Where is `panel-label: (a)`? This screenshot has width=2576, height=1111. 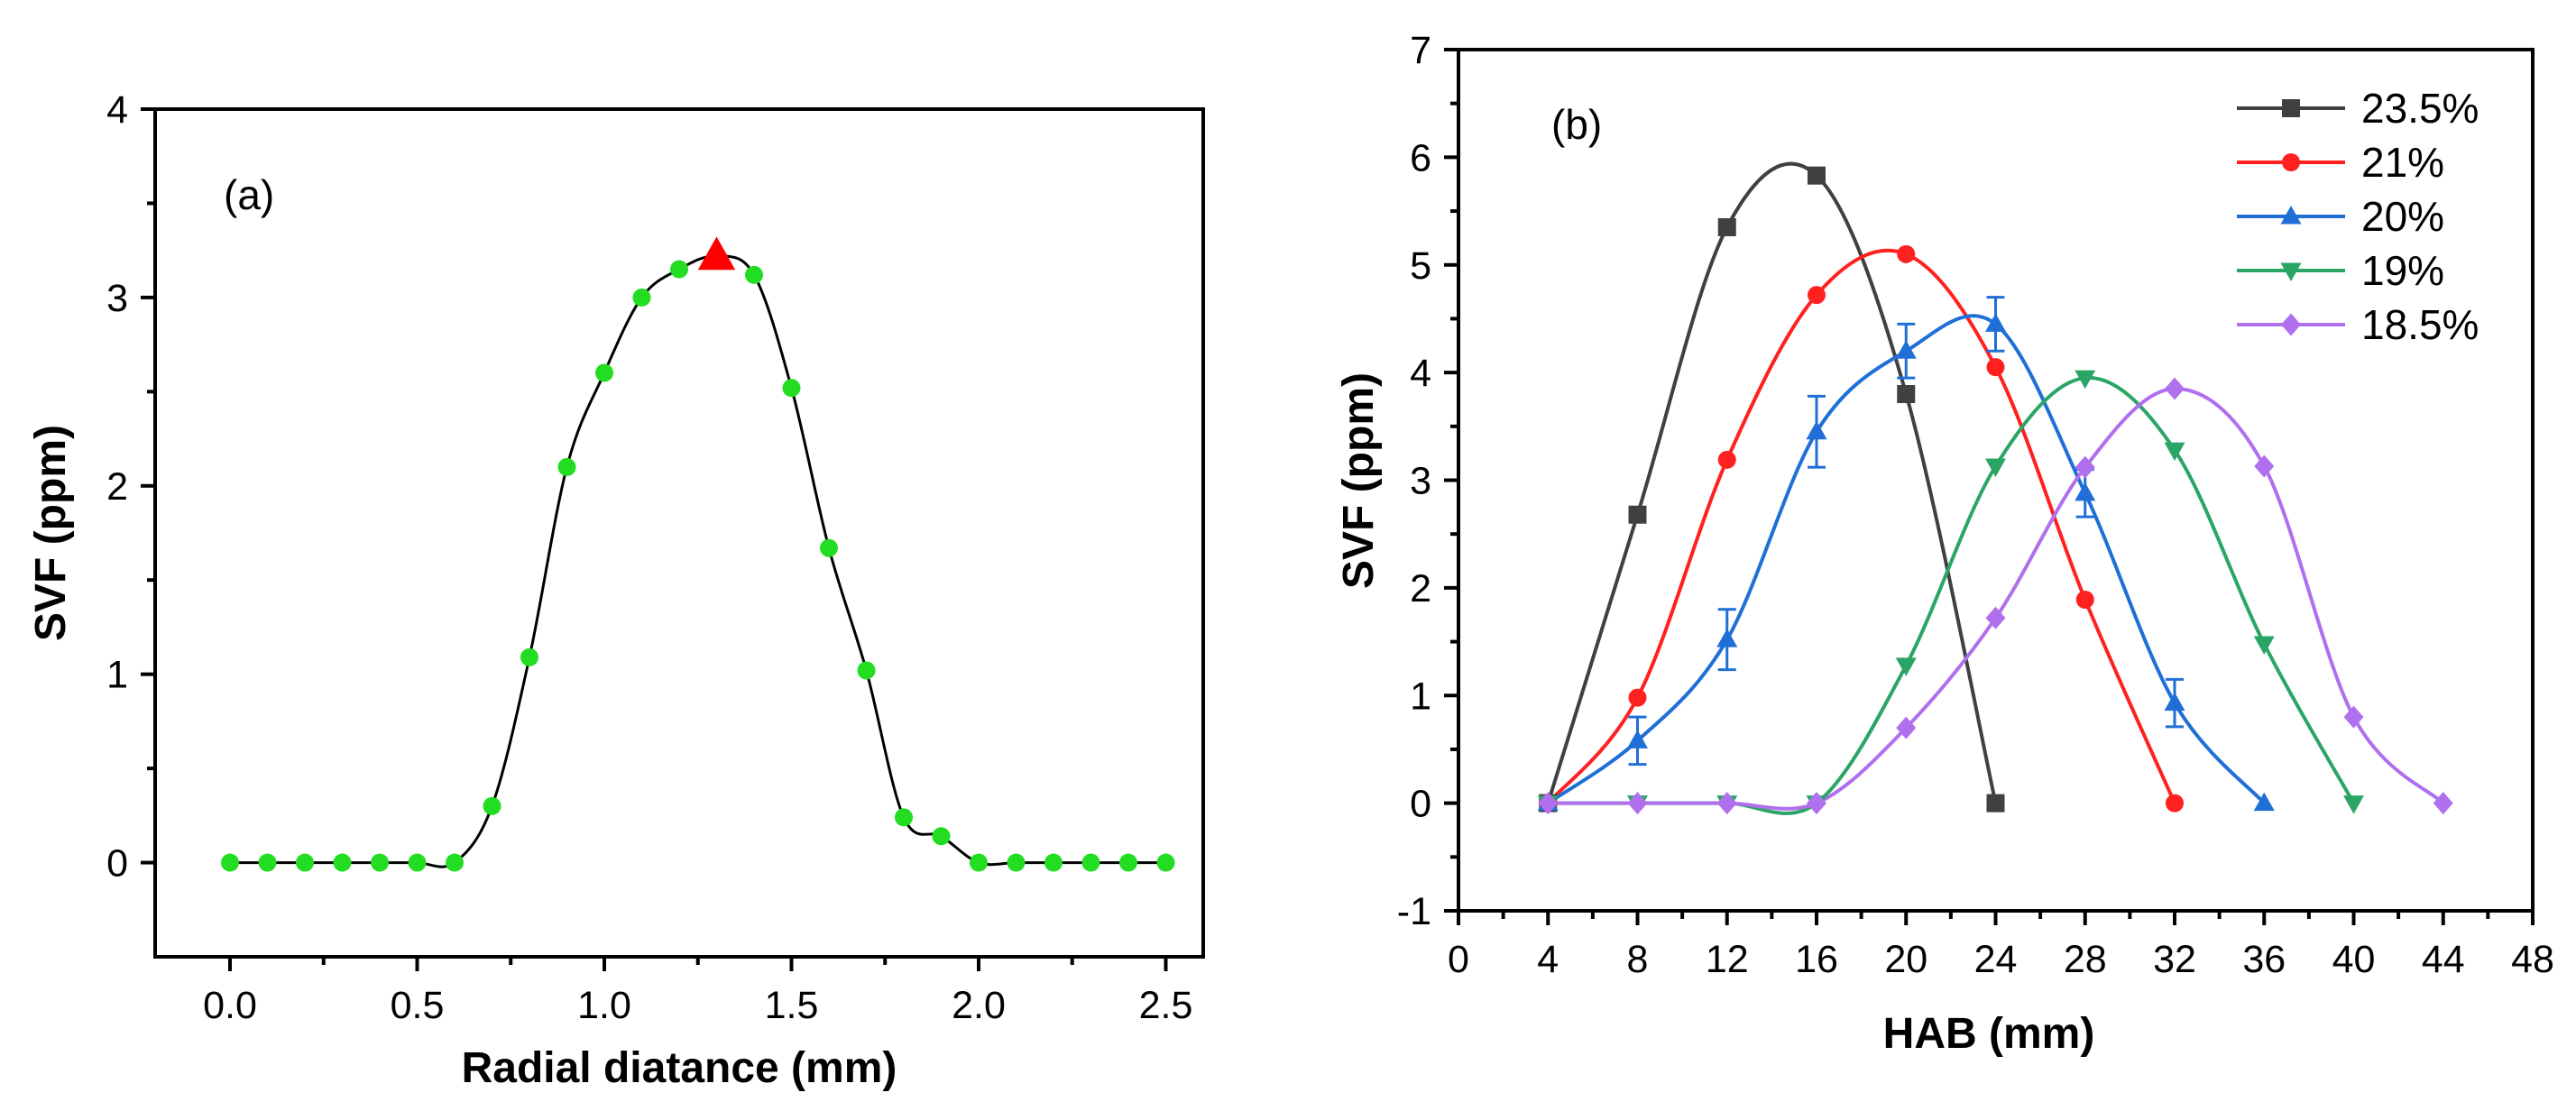 panel-label: (a) is located at coordinates (249, 195).